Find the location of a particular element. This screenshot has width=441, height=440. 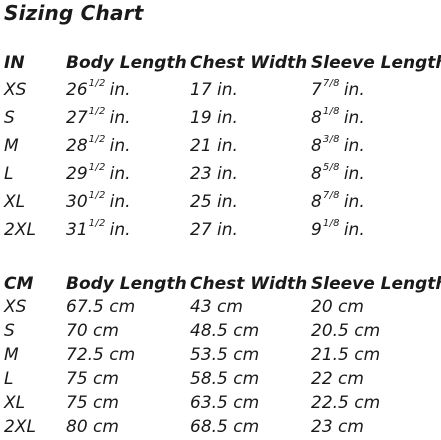

body-length-value: 311/2 in. is located at coordinates (98, 229).